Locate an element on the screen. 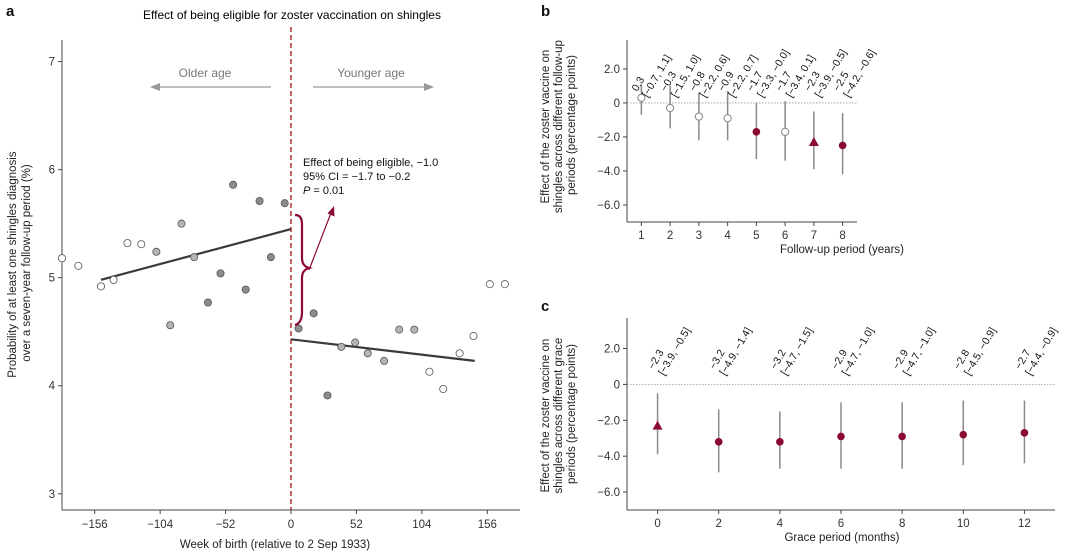 This screenshot has width=1080, height=559. panel-b-x-tick-label: 5 is located at coordinates (756, 236).